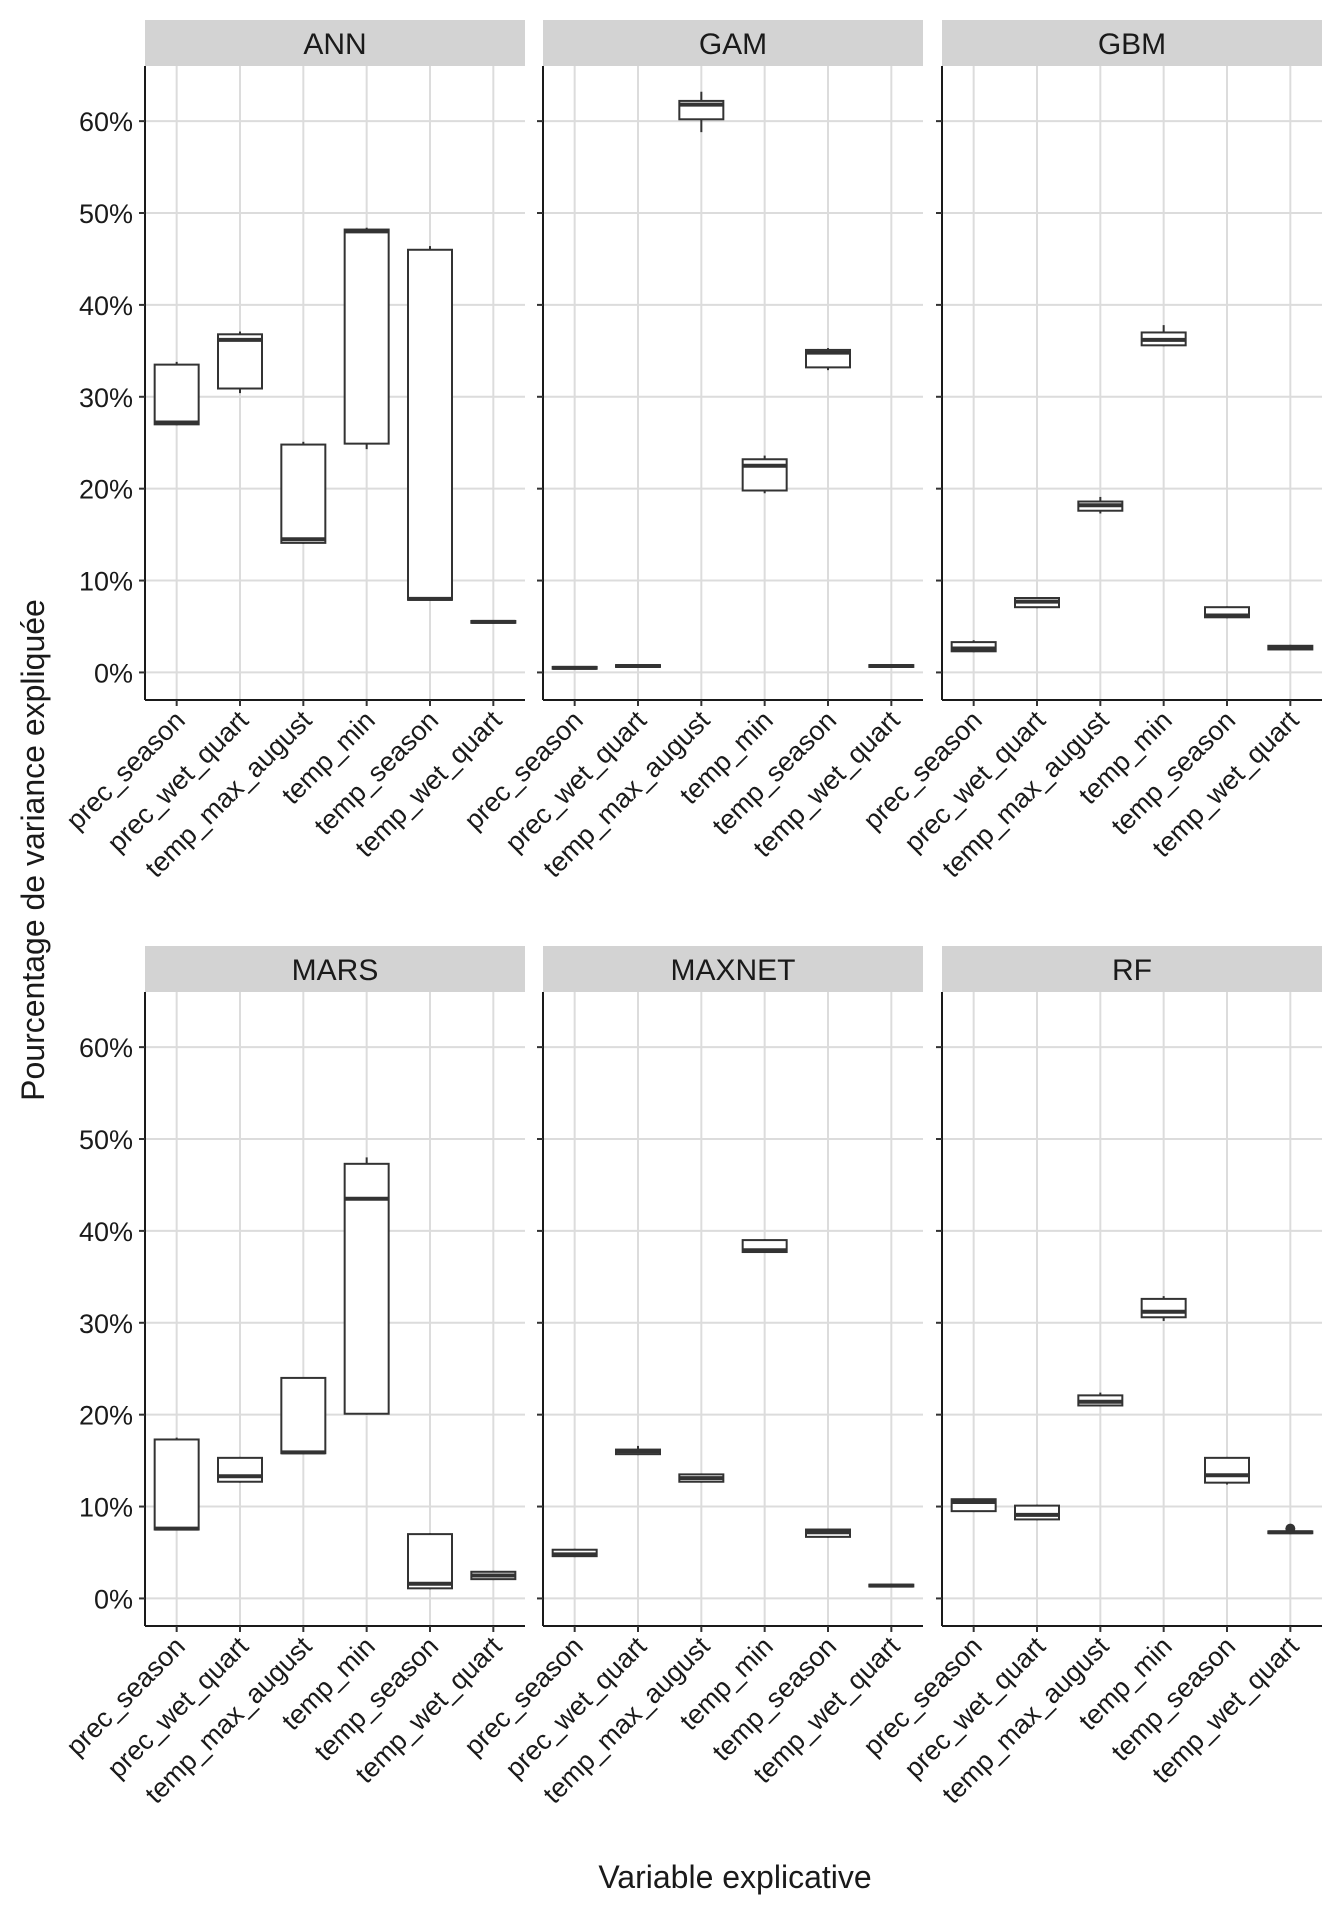 The image size is (1344, 1920). What do you see at coordinates (734, 1877) in the screenshot?
I see `x-axis-label: Variable explicative` at bounding box center [734, 1877].